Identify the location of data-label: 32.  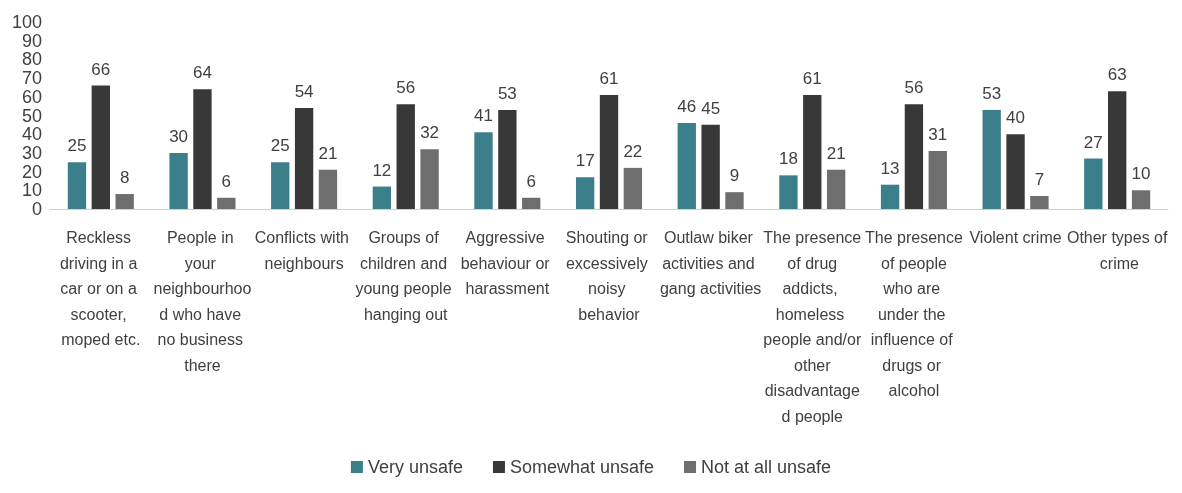
(430, 133).